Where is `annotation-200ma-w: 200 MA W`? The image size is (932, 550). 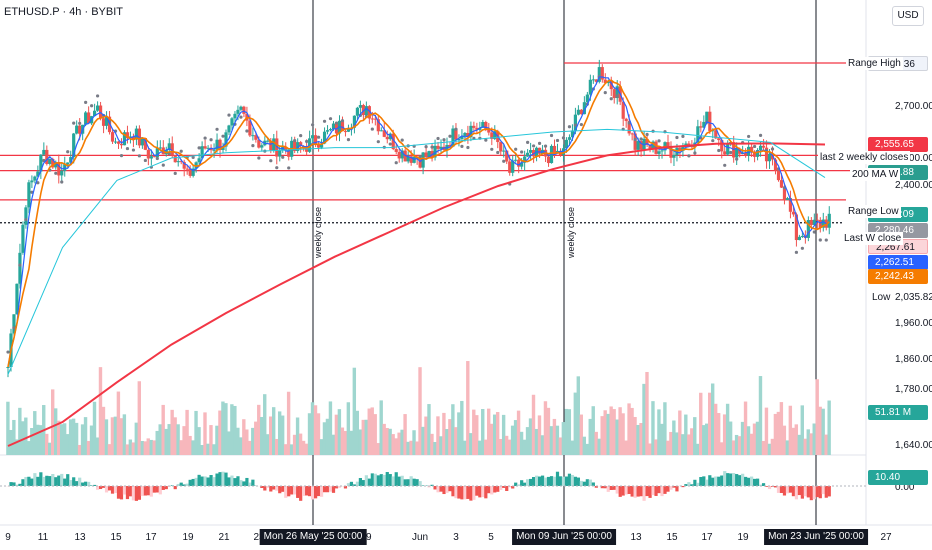
annotation-200ma-w: 200 MA W is located at coordinates (875, 174).